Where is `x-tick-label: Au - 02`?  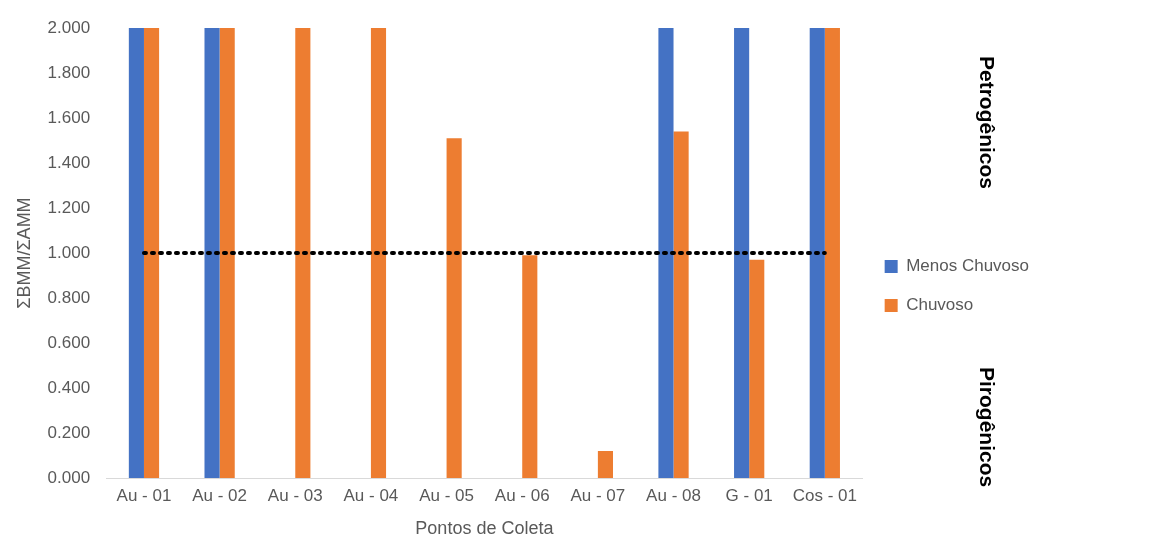
x-tick-label: Au - 02 is located at coordinates (220, 495).